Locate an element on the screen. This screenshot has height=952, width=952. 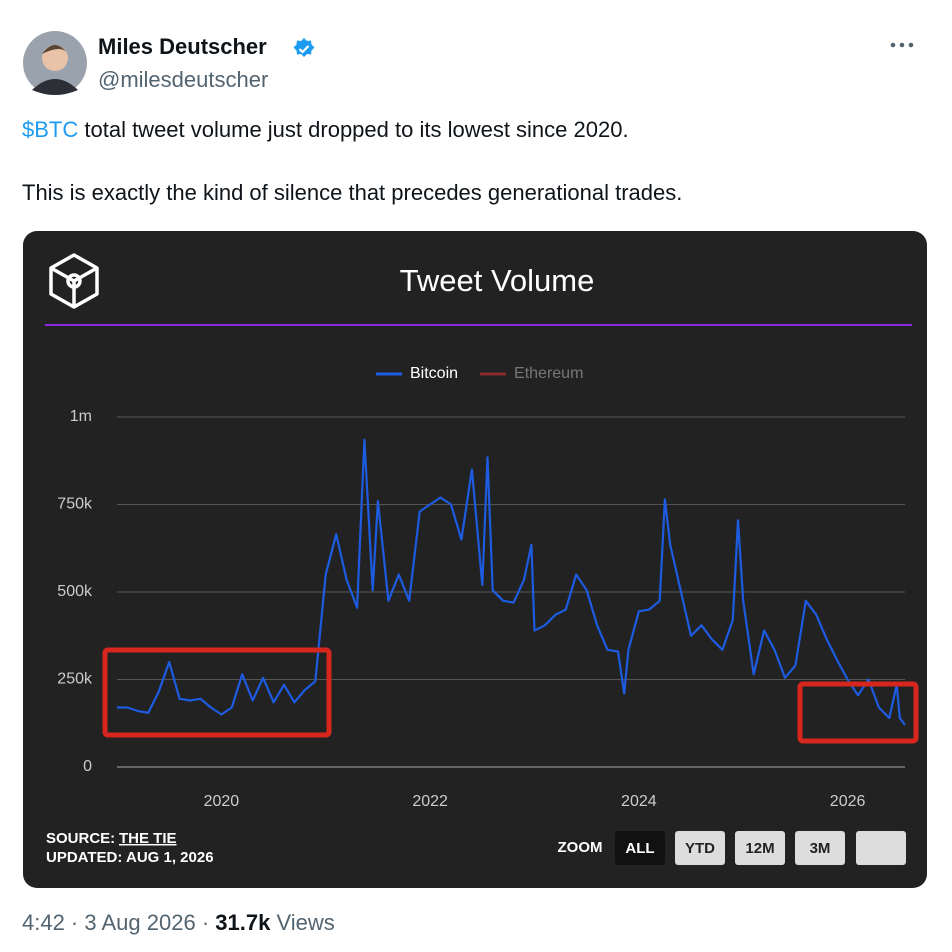
x-tick-label: 2020 is located at coordinates (222, 801).